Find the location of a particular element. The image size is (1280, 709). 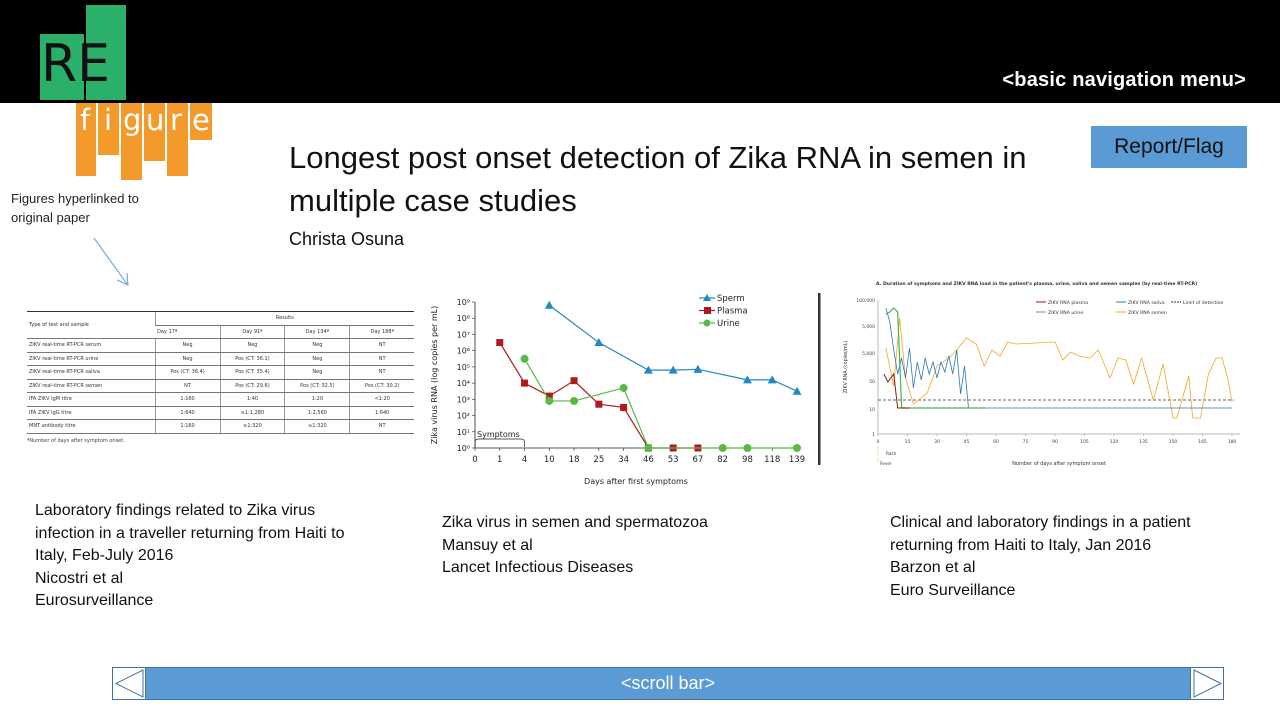

scroll-left-button is located at coordinates (129, 683).